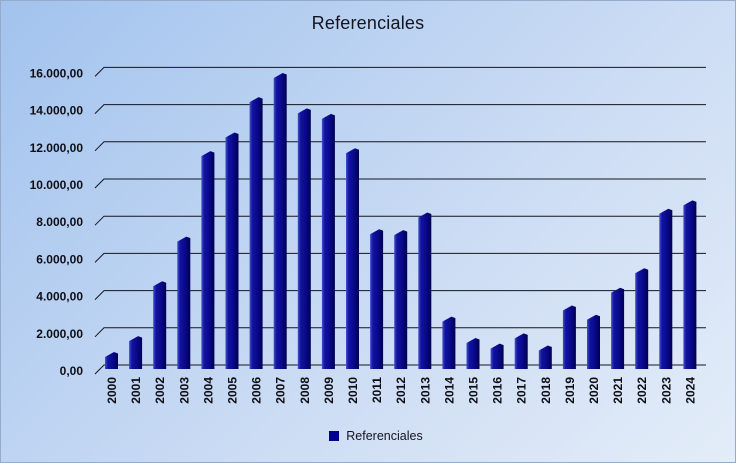 This screenshot has height=463, width=736. I want to click on x-axis-line, so click(400, 369).